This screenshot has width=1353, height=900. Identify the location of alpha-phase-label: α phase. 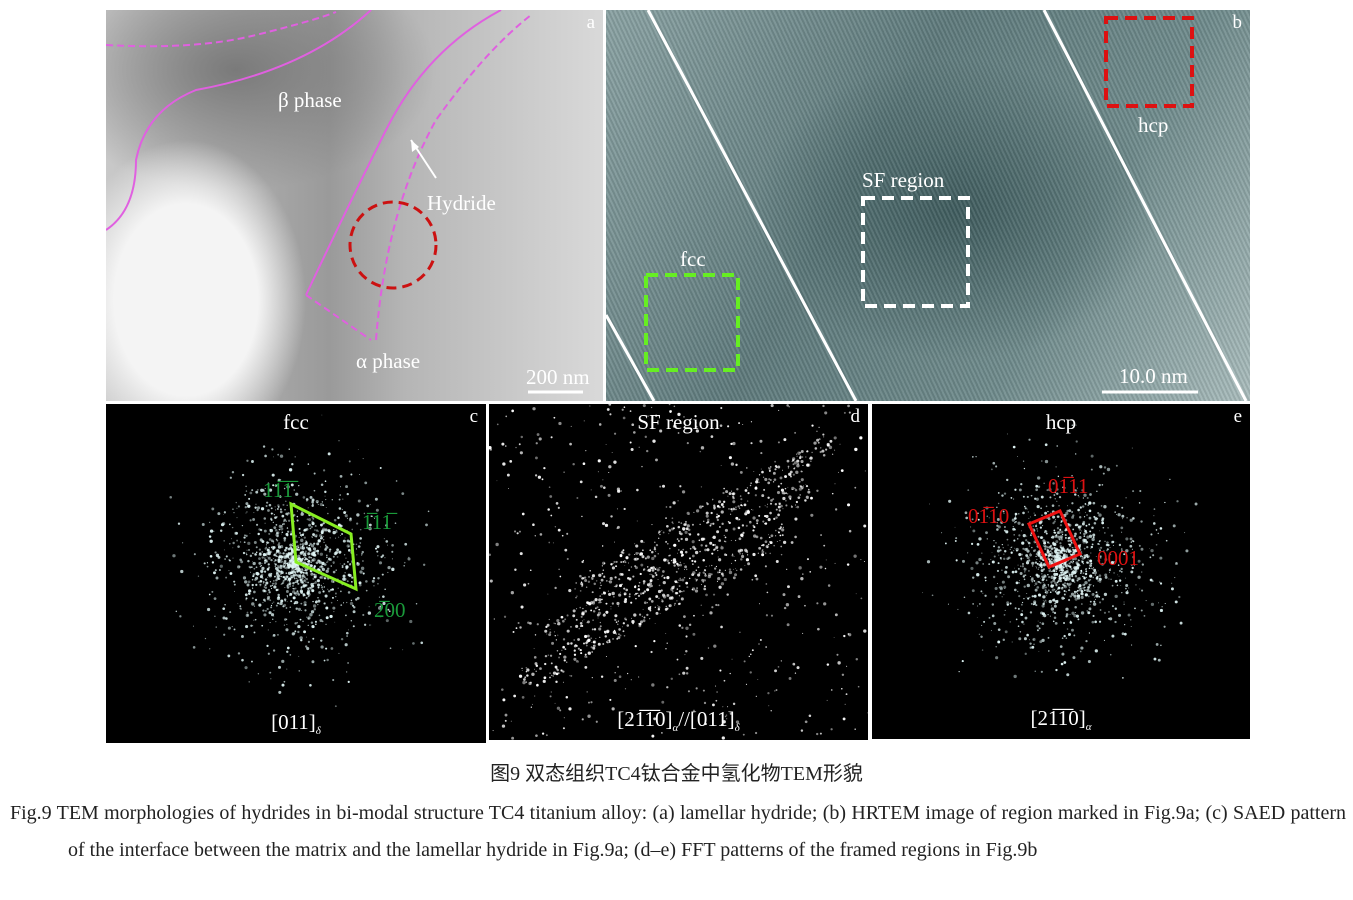
(388, 361).